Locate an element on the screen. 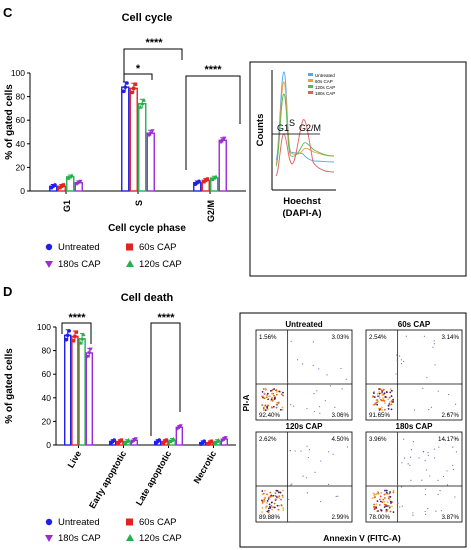  cell-cycle-yaxis-label: % of gated cells is located at coordinates (9, 122).